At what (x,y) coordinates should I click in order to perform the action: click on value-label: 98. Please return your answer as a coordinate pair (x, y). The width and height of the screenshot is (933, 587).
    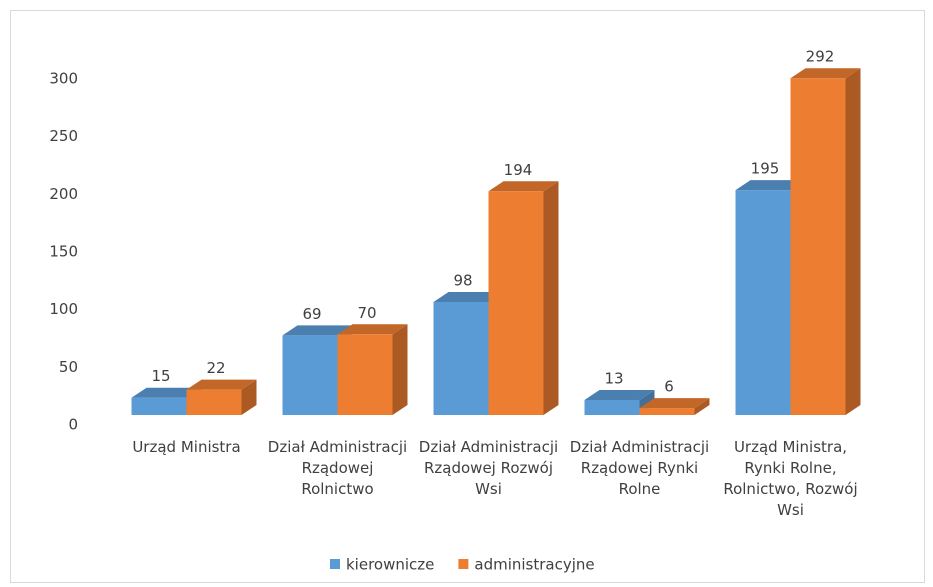
    Looking at the image, I should click on (462, 280).